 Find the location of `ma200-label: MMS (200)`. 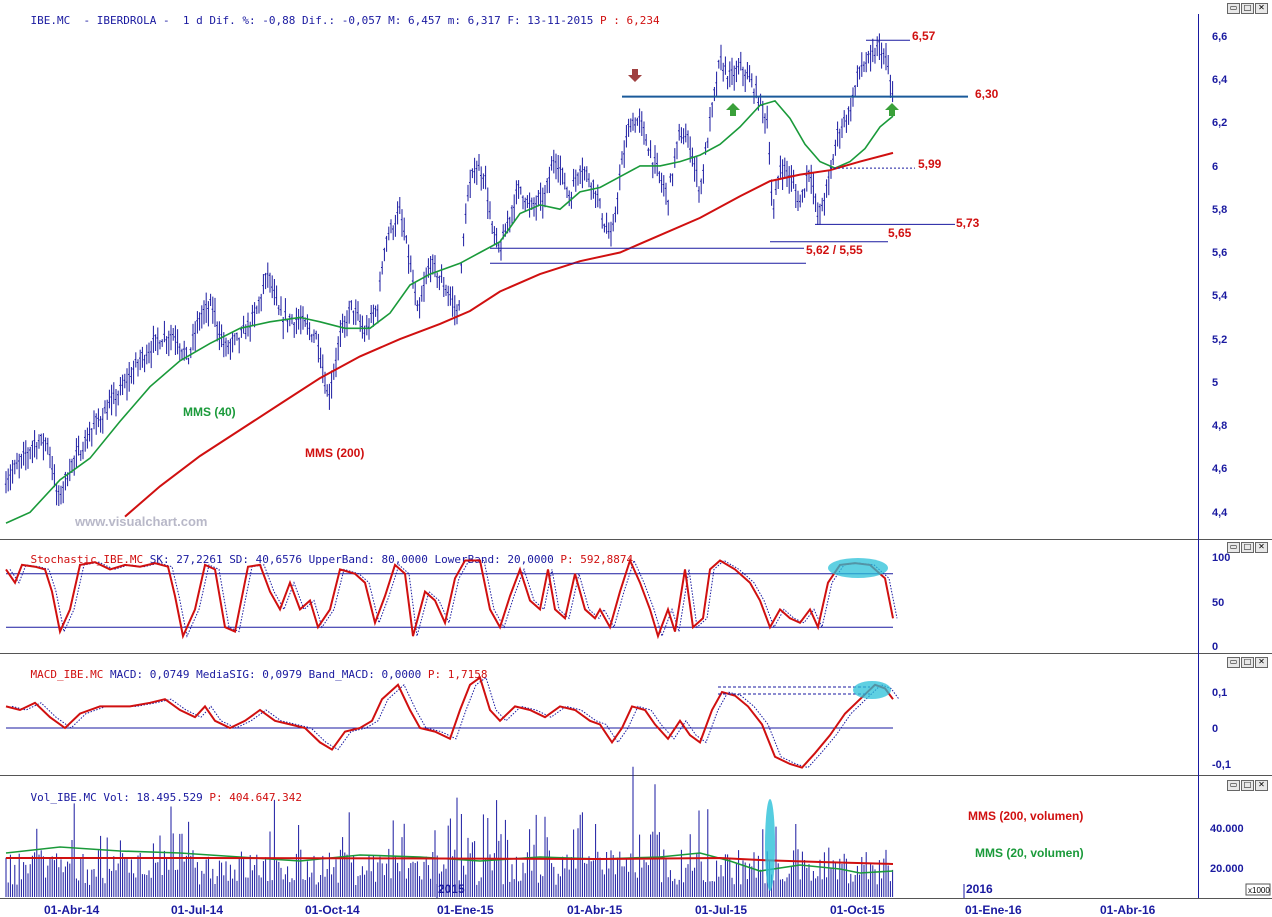

ma200-label: MMS (200) is located at coordinates (334, 453).